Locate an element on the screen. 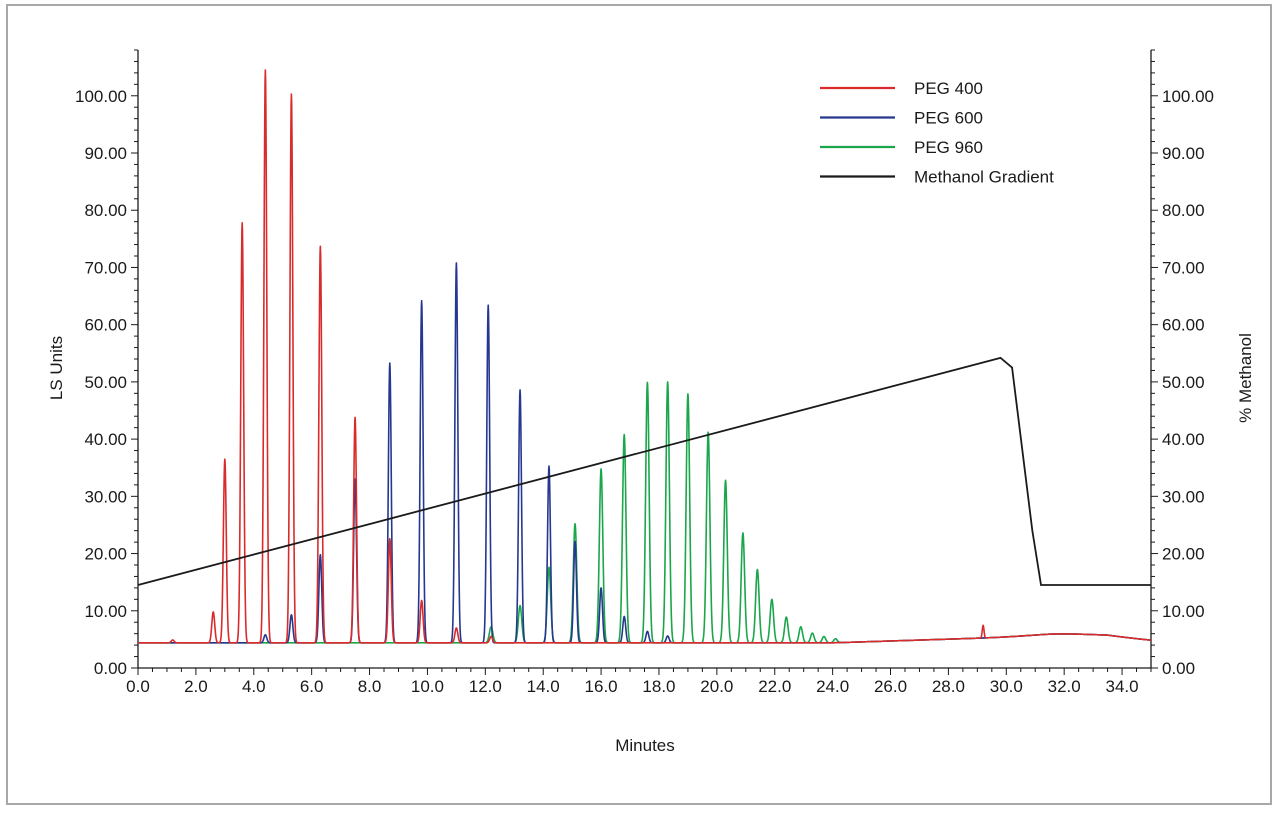 Image resolution: width=1280 pixels, height=813 pixels. x-tick-label: 20.0 is located at coordinates (716, 686).